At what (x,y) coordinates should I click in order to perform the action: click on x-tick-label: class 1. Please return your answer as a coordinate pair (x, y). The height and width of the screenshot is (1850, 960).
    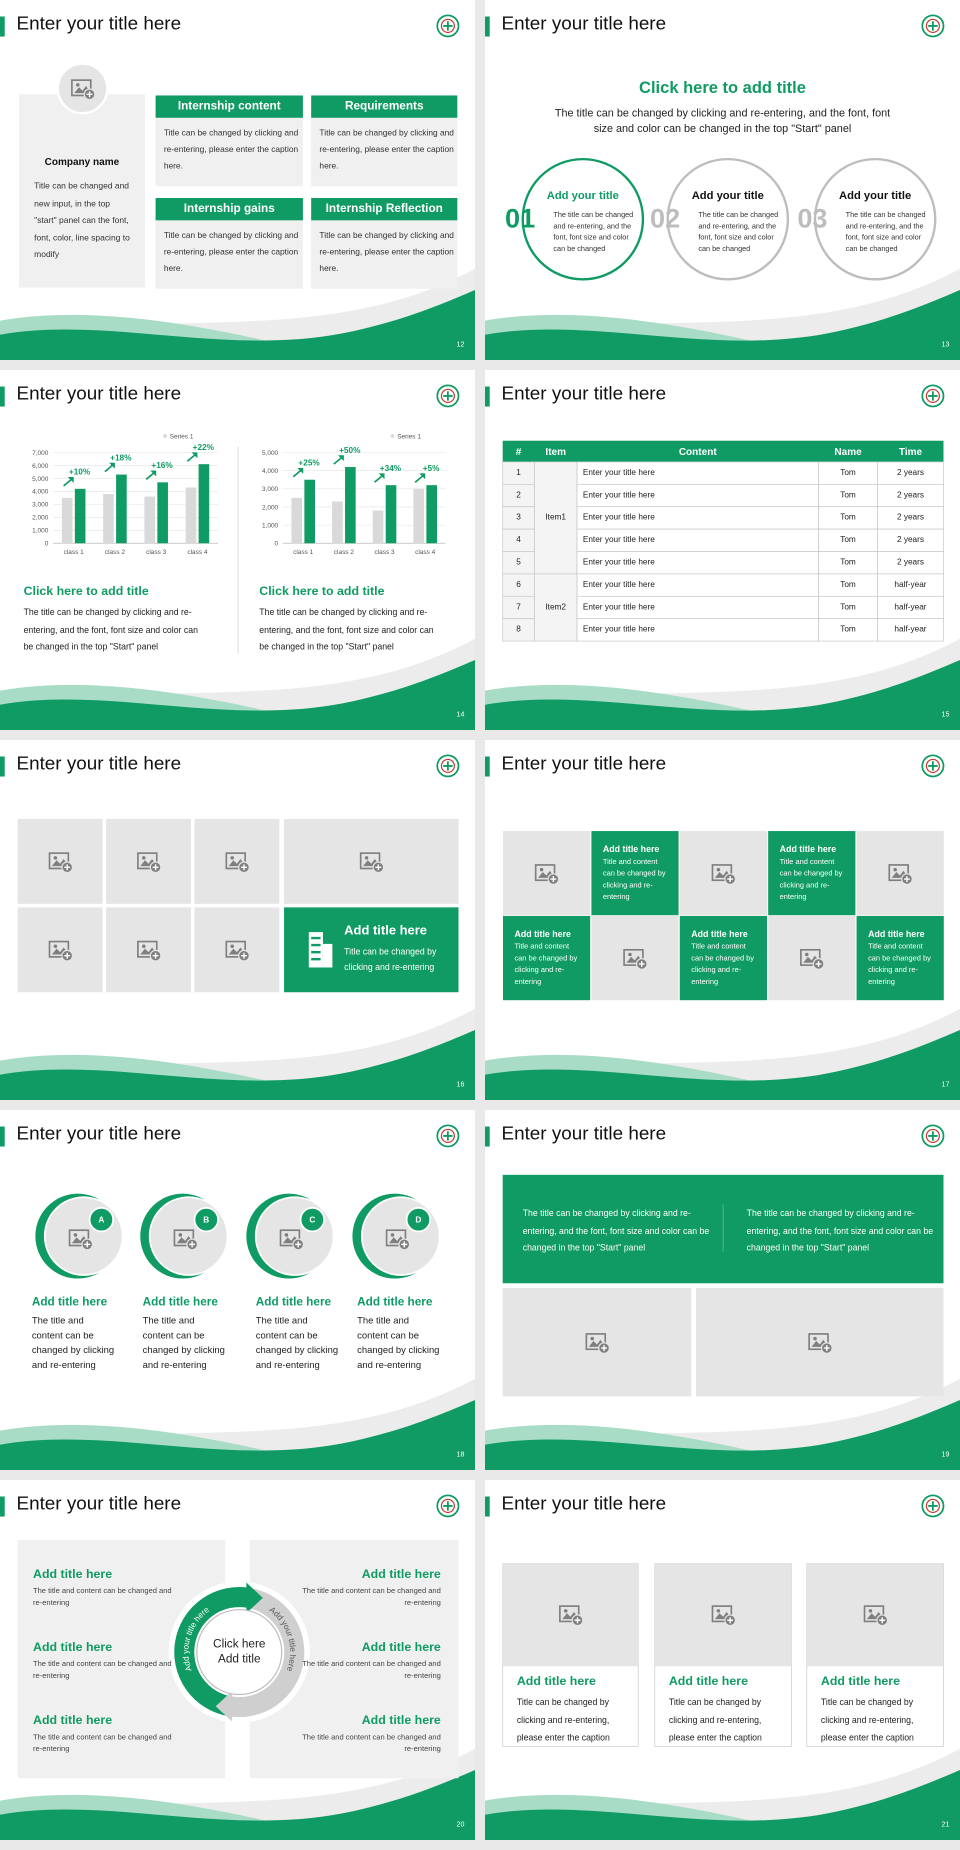
    Looking at the image, I should click on (303, 552).